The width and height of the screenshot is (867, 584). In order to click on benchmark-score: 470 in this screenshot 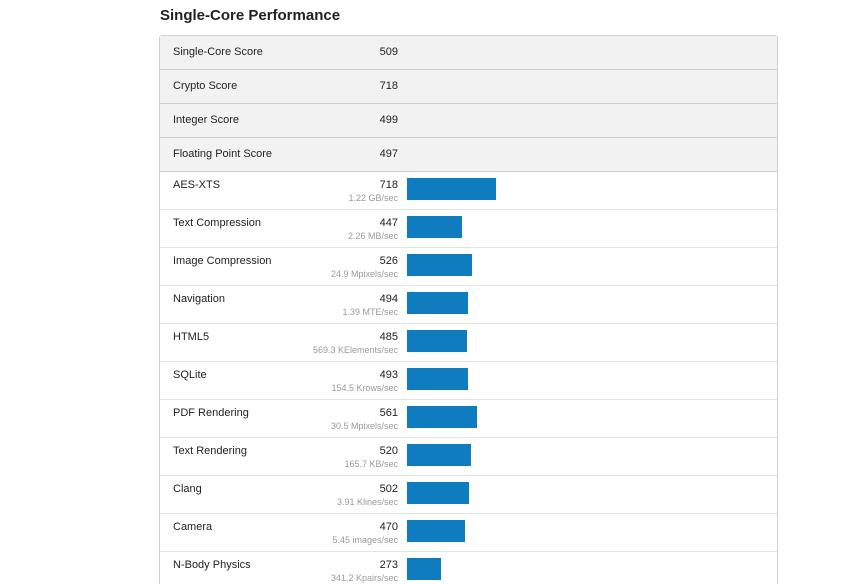, I will do `click(388, 527)`.